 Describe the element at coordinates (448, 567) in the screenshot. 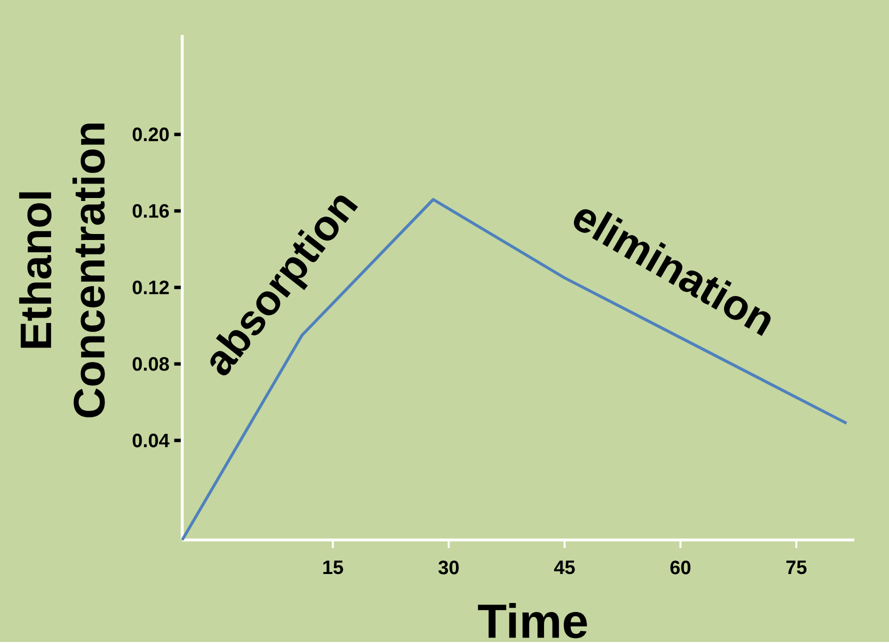

I see `x-tick-label: 30` at that location.